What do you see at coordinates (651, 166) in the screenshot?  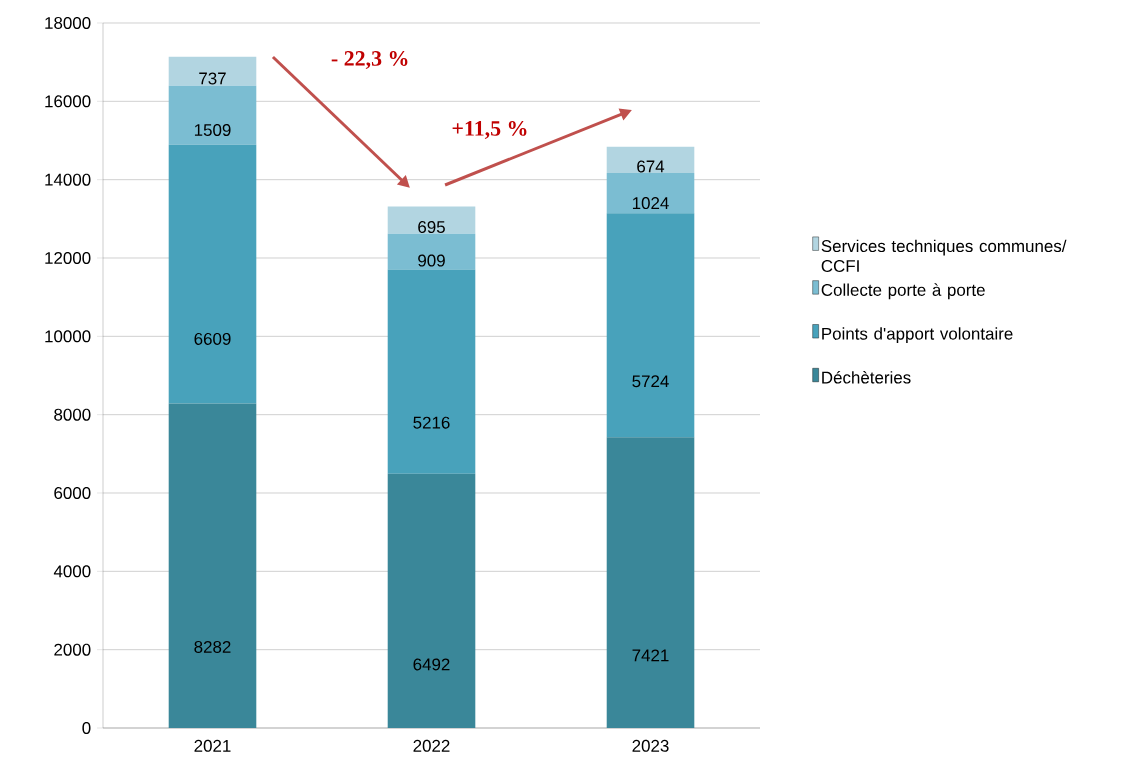 I see `data-label: 674` at bounding box center [651, 166].